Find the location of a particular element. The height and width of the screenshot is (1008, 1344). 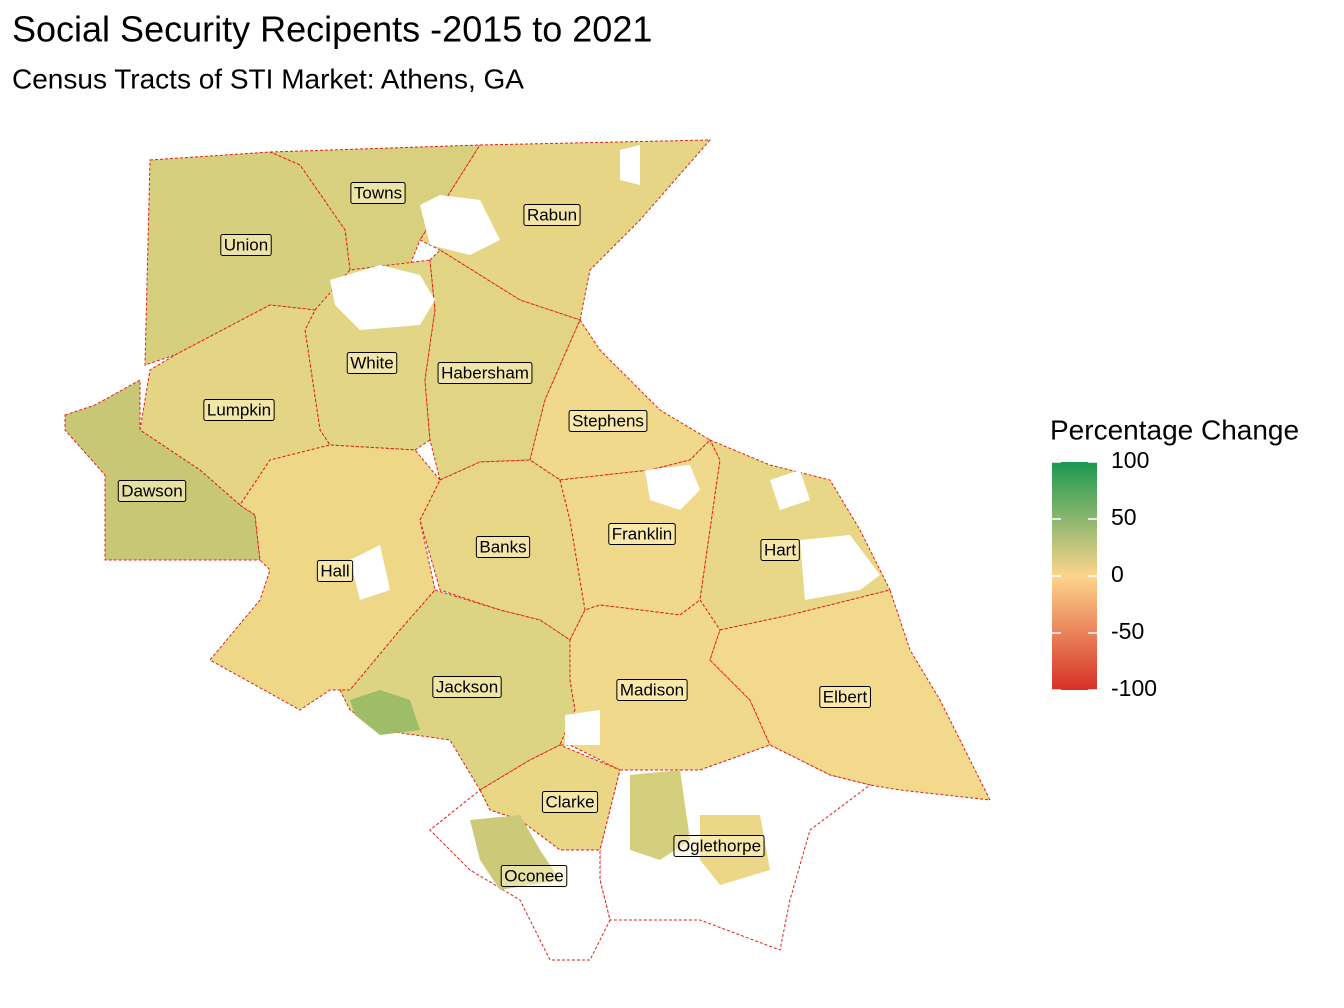

county-label: Dawson is located at coordinates (151, 490).